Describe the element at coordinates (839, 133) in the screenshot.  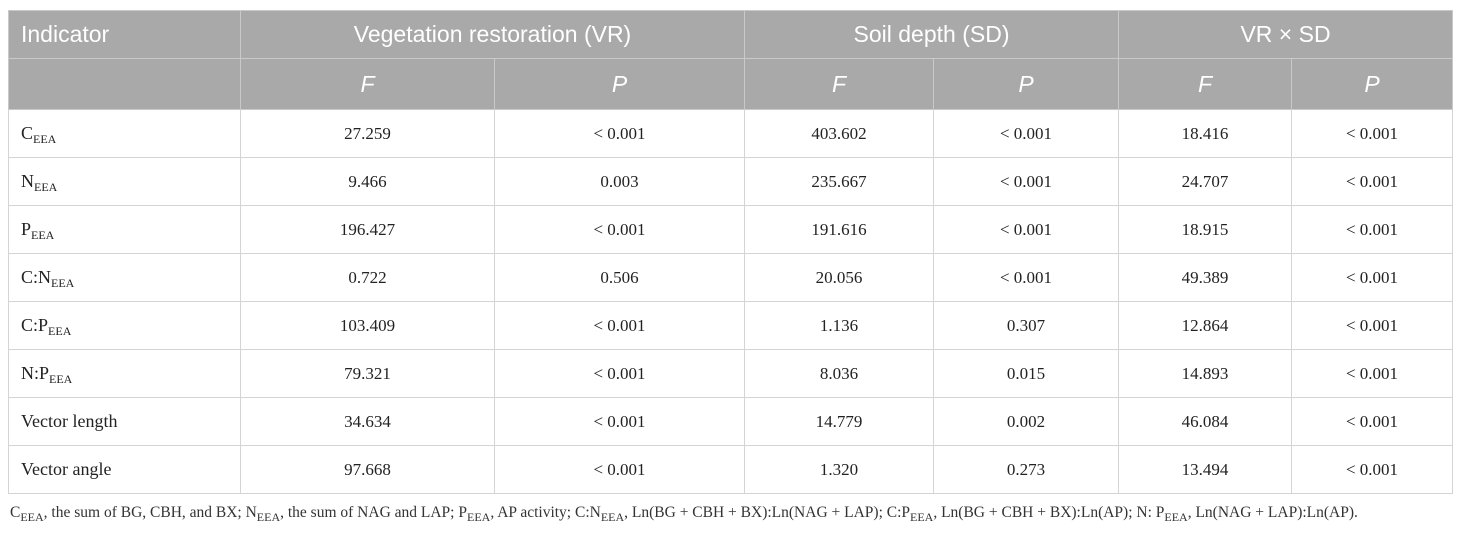
I see `f-value-cell: 403.602` at that location.